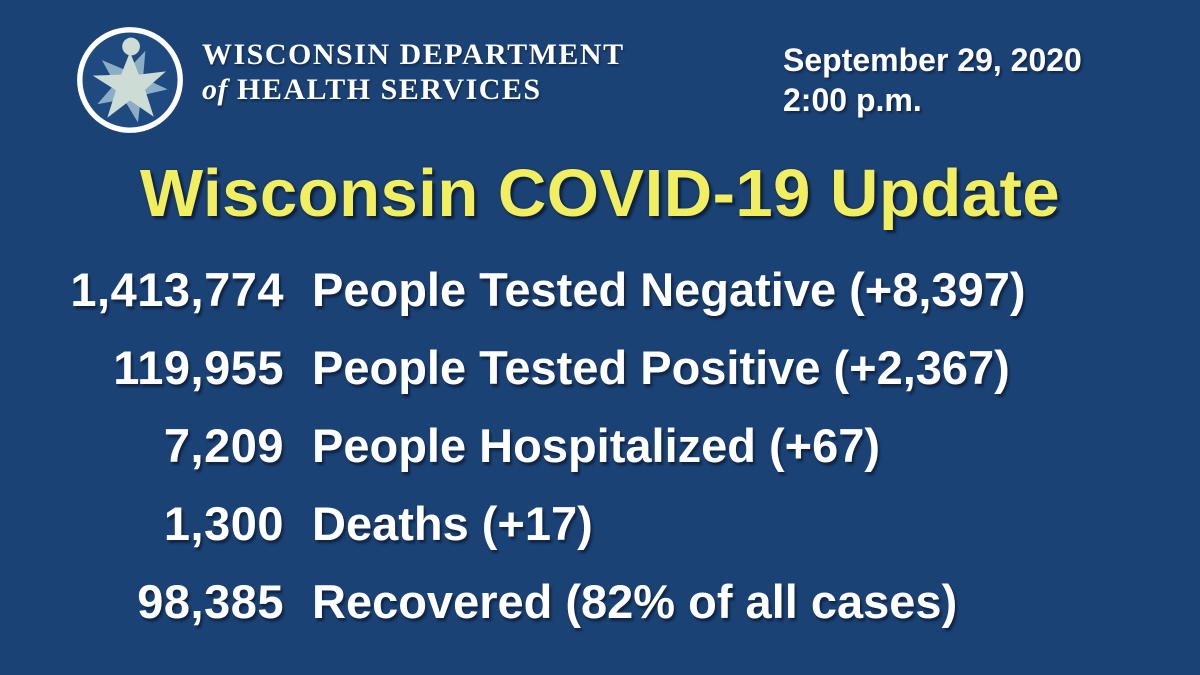 The height and width of the screenshot is (675, 1200). Describe the element at coordinates (130, 80) in the screenshot. I see `dhs-logo-icon` at that location.